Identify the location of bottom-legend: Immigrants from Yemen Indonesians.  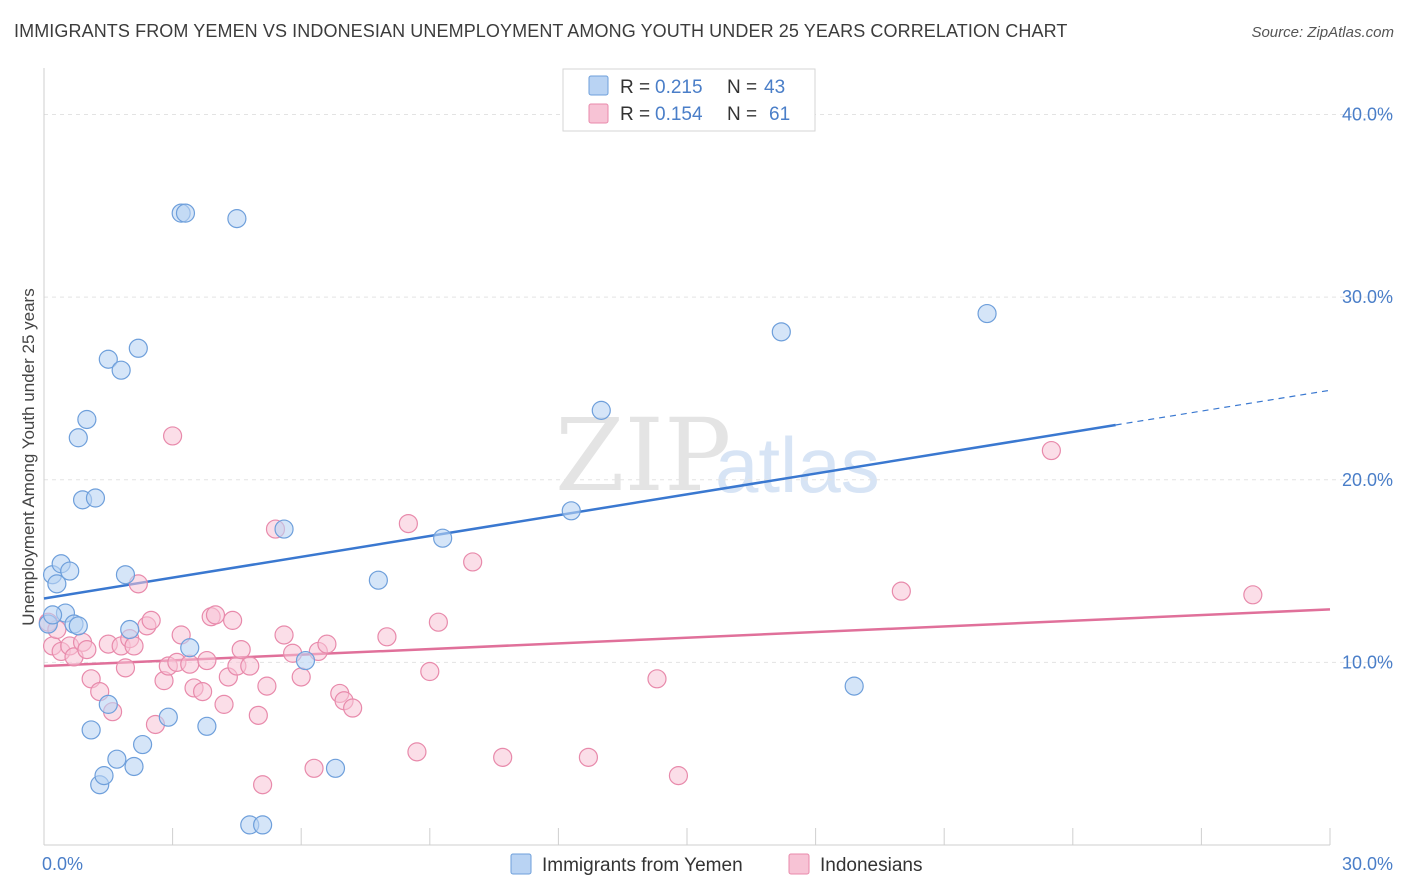
(716, 864).